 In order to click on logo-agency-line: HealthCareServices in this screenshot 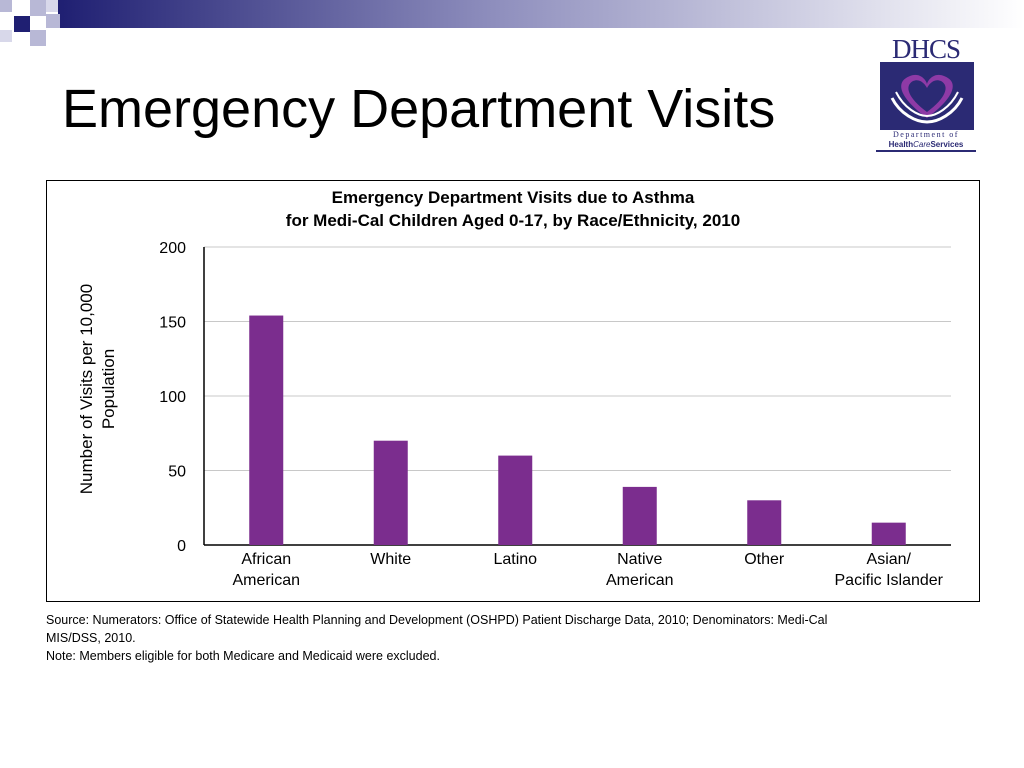, I will do `click(926, 146)`.